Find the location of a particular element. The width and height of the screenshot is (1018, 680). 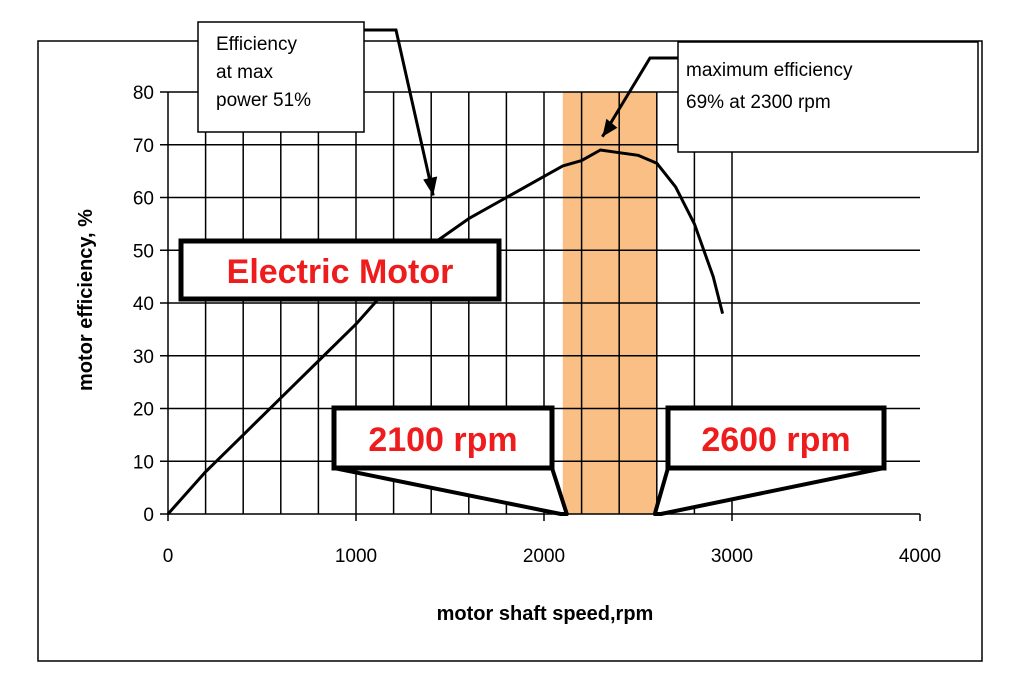

rpm-2600-callout-text: 2600 rpm is located at coordinates (775, 440).